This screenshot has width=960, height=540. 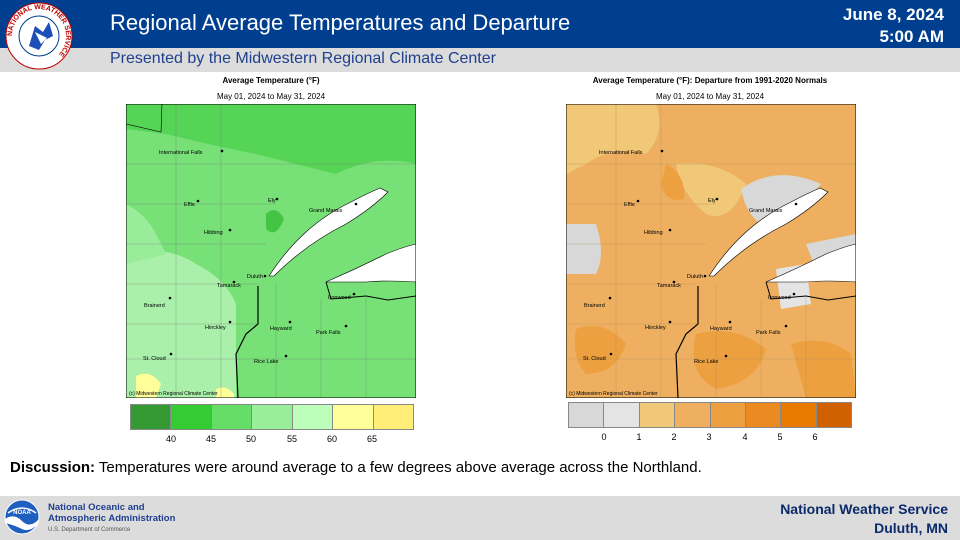 What do you see at coordinates (39, 36) in the screenshot?
I see `nws-logo: NATIONAL WEATHER SERVICE` at bounding box center [39, 36].